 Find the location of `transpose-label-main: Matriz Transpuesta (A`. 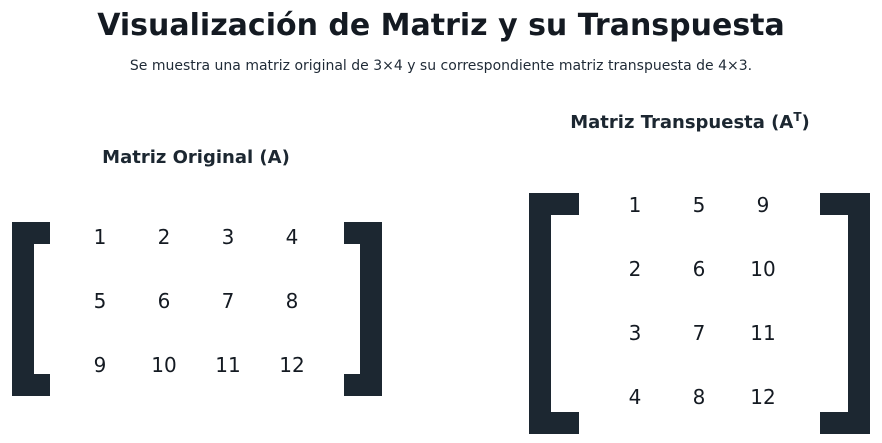

transpose-label-main: Matriz Transpuesta (A is located at coordinates (682, 122).